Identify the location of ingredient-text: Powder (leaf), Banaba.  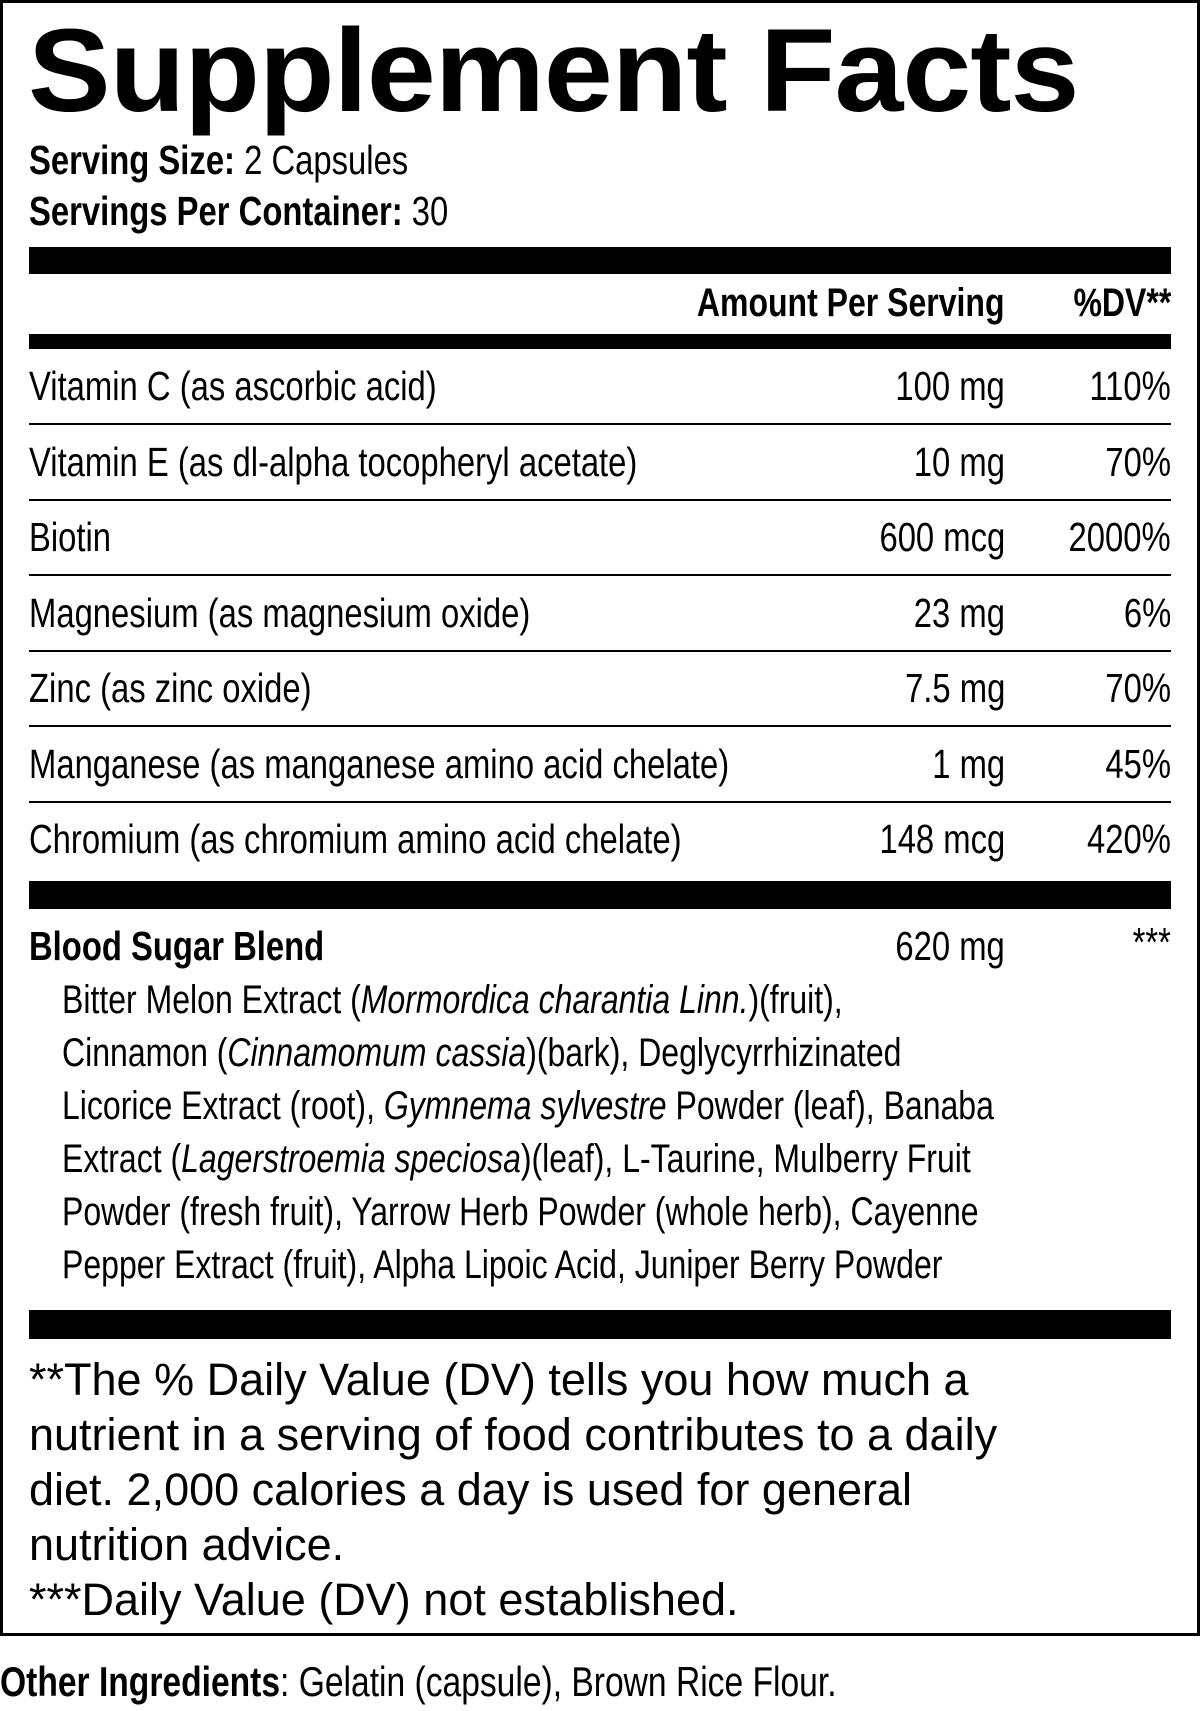
(830, 1106).